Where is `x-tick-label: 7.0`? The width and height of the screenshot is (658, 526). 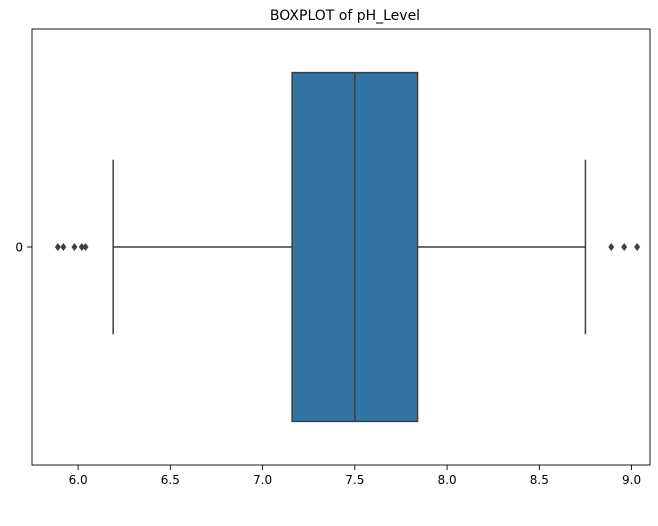 x-tick-label: 7.0 is located at coordinates (262, 480).